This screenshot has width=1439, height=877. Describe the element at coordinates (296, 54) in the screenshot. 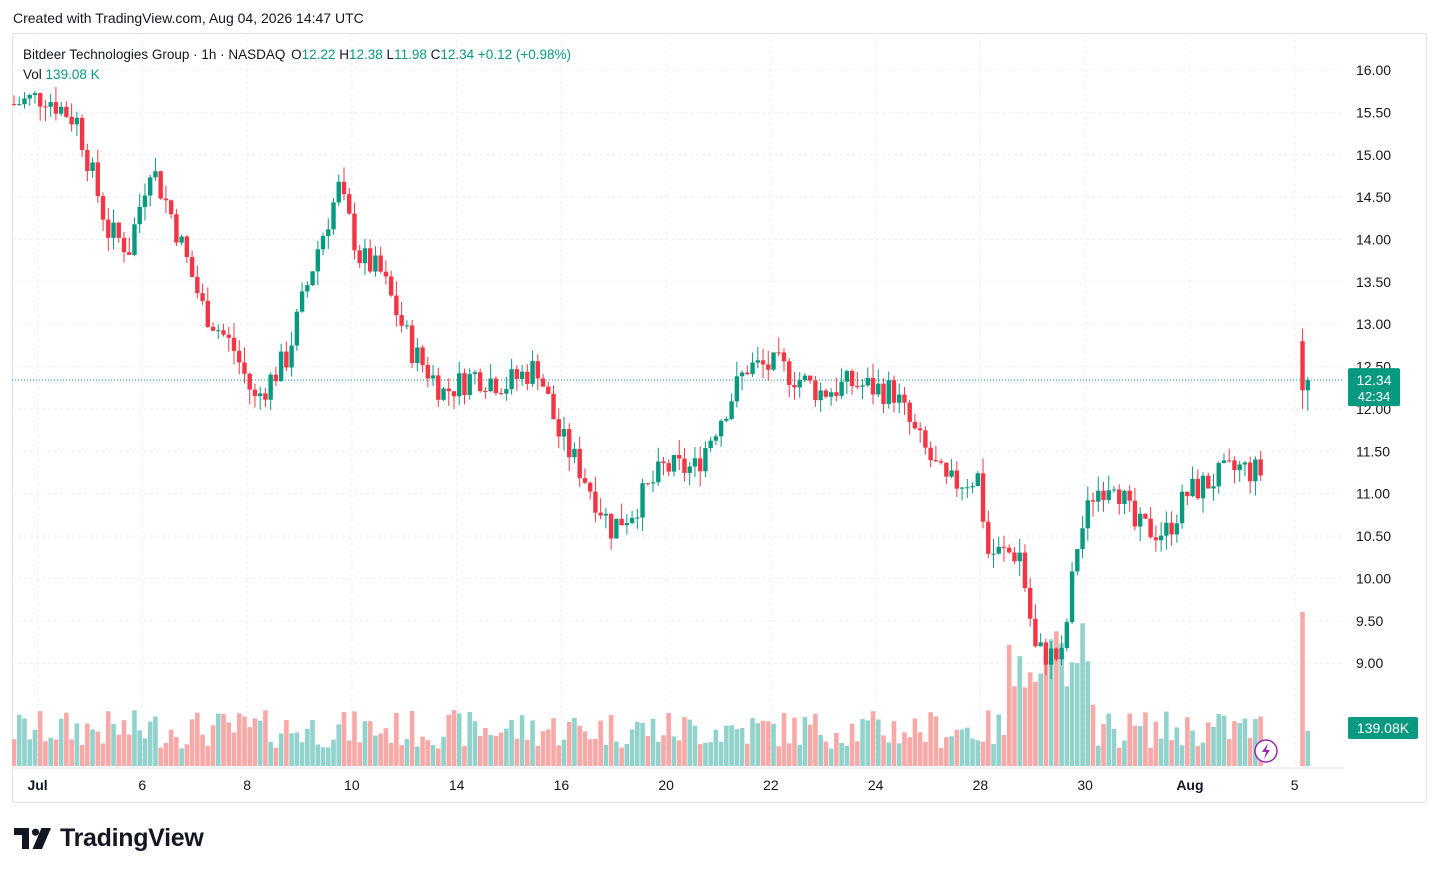

I see `open-label: O` at that location.